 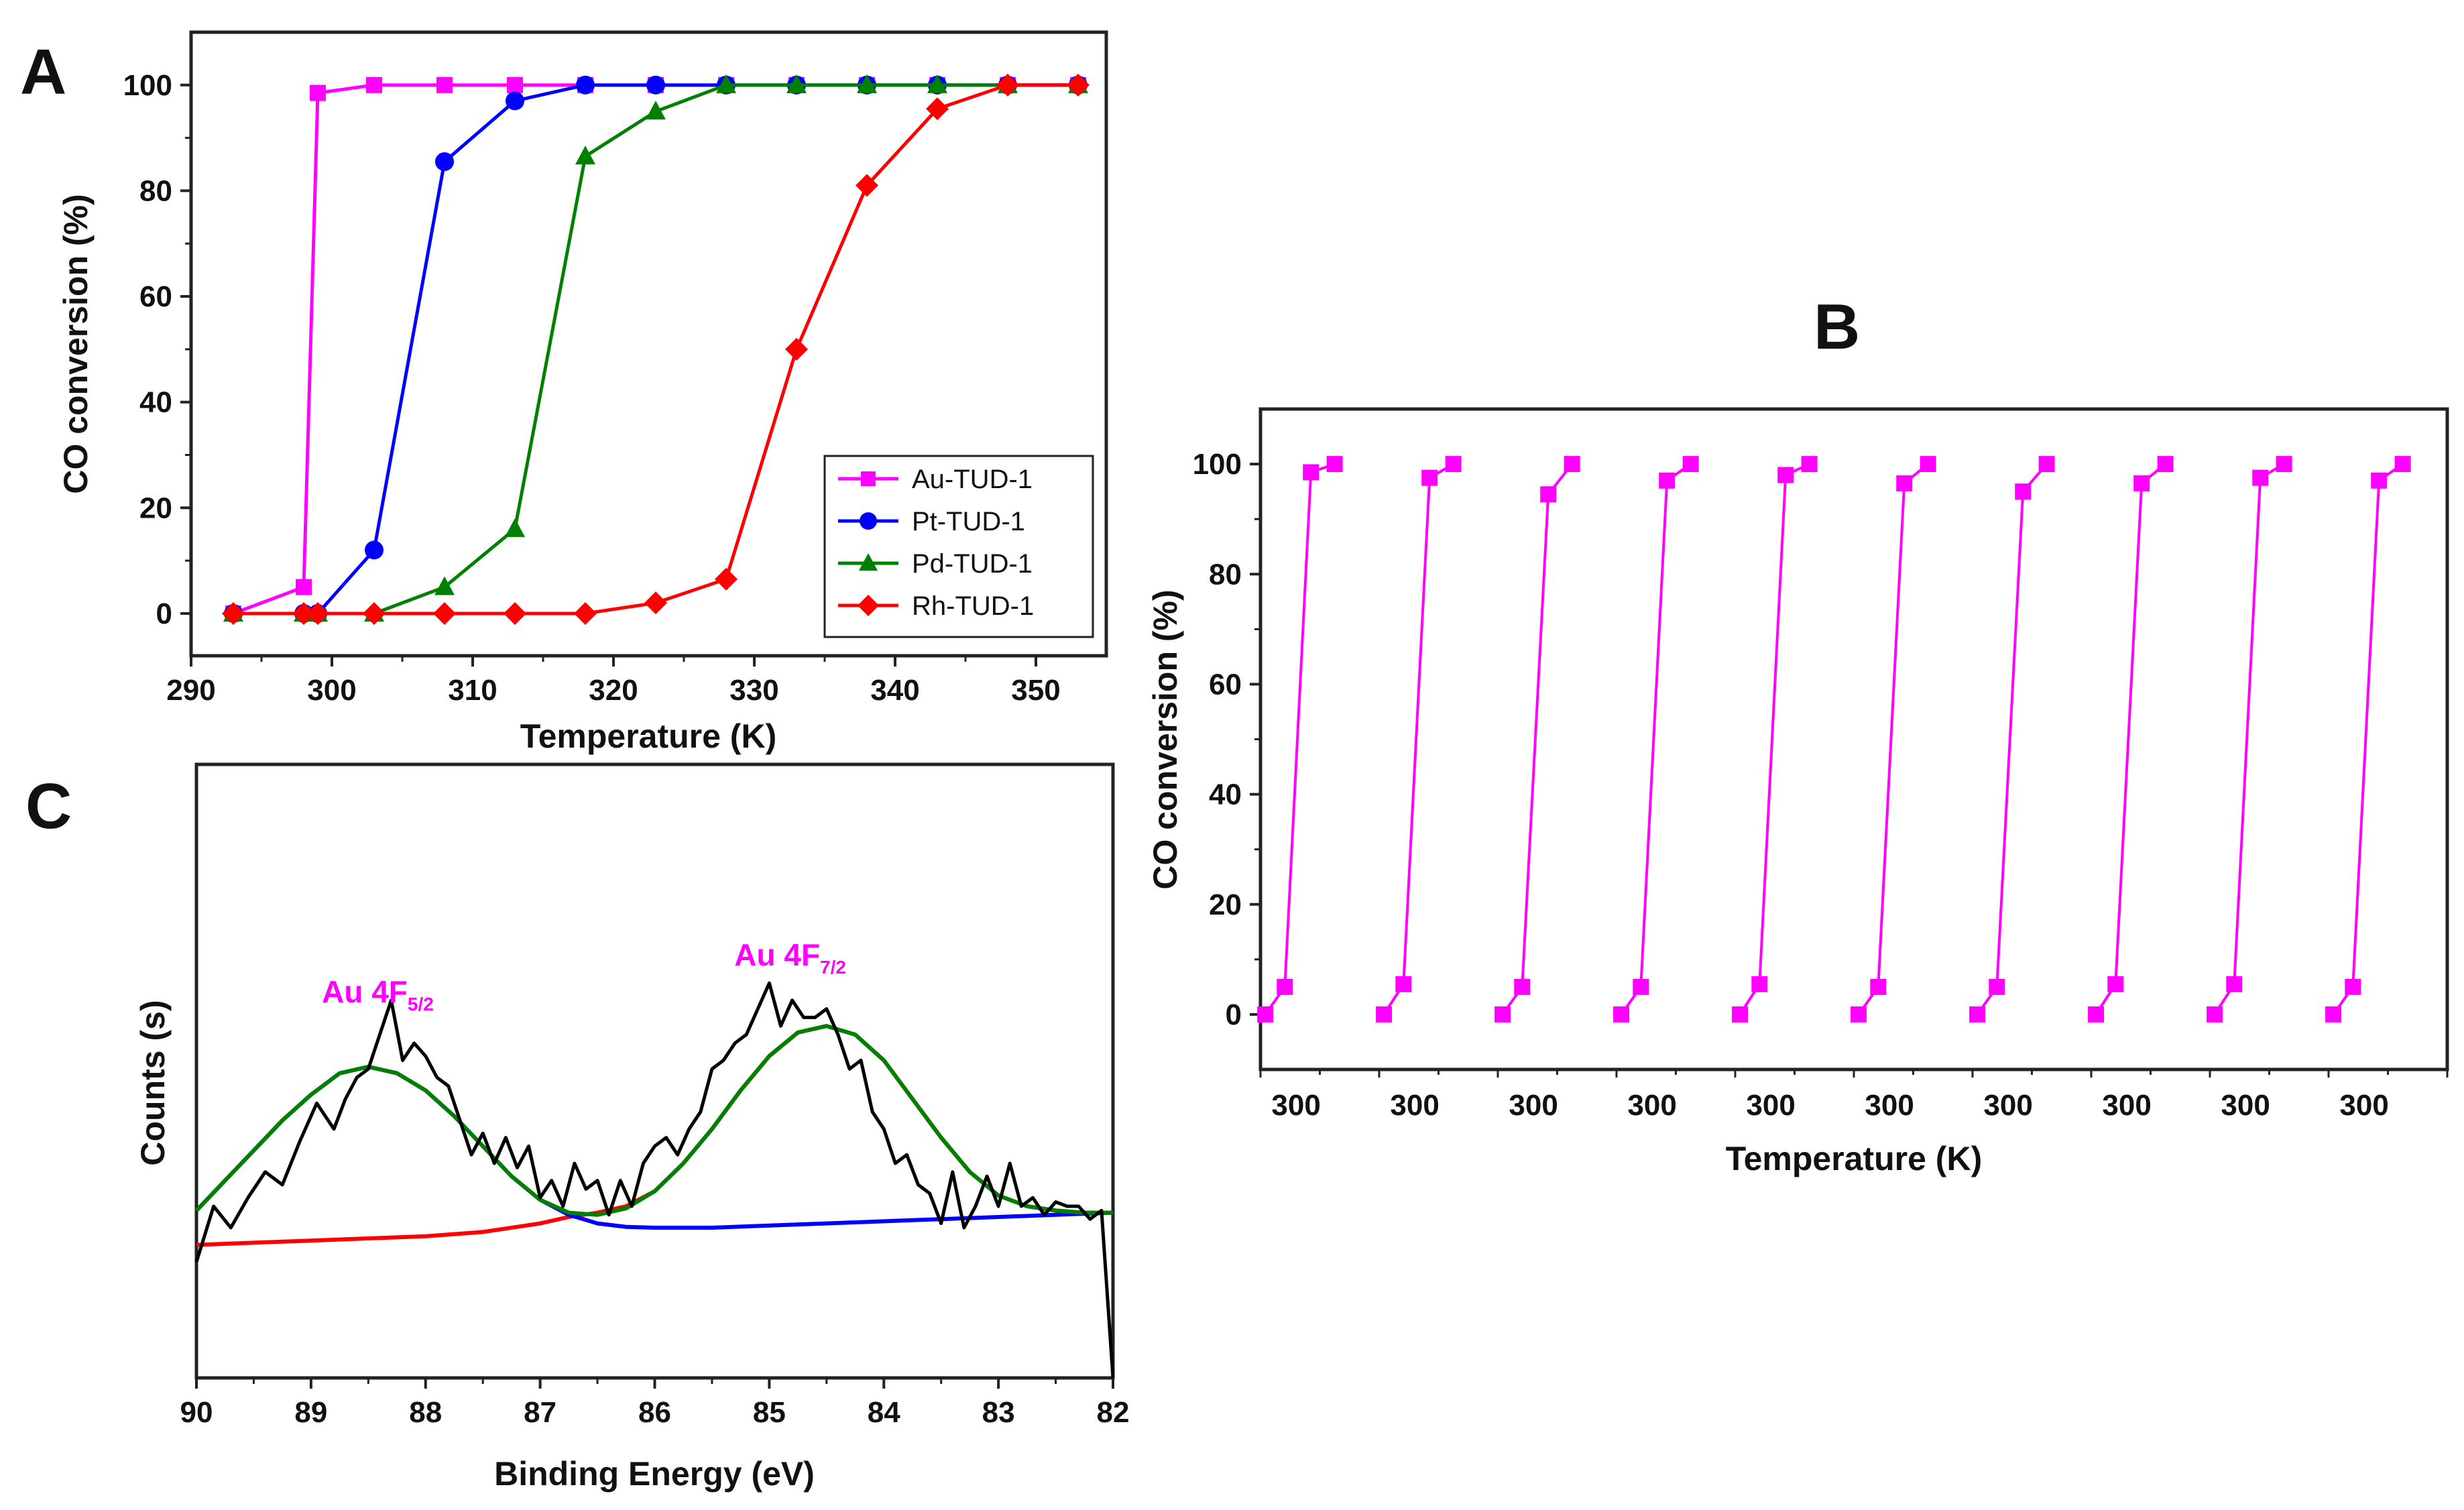 I want to click on chart-a-legend: Au-TUD-1 Pt-TUD-1 Pd-TUD-1 Rh-TUD-1, so click(x=958, y=546).